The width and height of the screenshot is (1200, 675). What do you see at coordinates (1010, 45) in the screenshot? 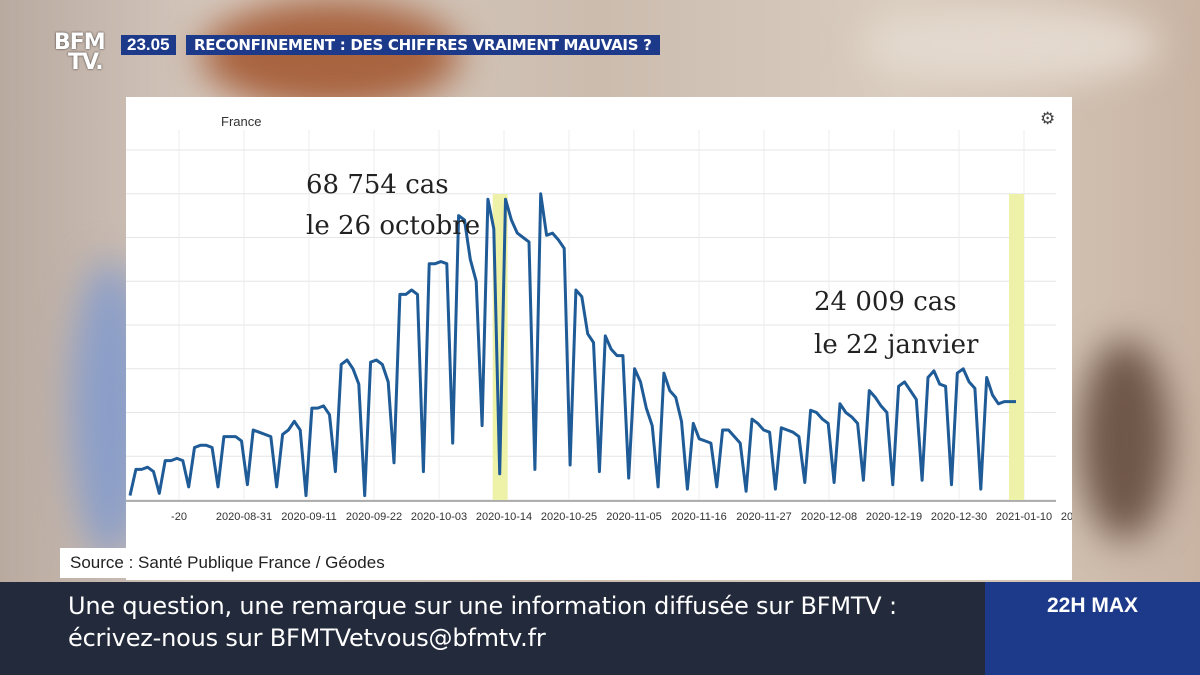
I see `background-blur-top-right` at bounding box center [1010, 45].